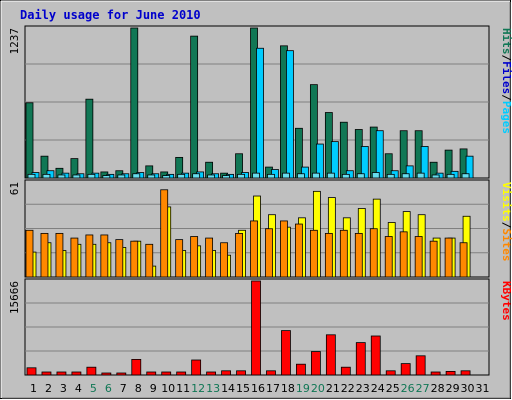 The image size is (512, 400). I want to click on legend-visits: Visits, so click(506, 202).